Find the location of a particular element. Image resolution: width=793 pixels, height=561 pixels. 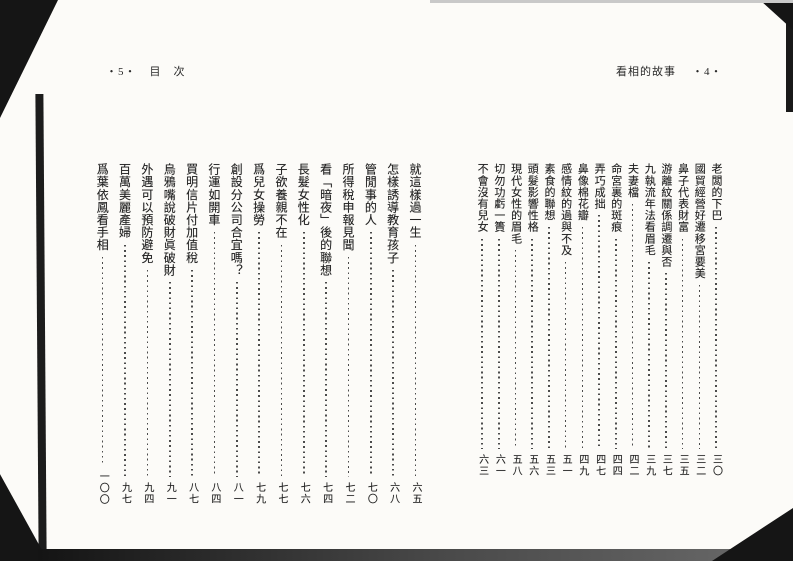

entry-page-number: 九七 is located at coordinates (125, 493).